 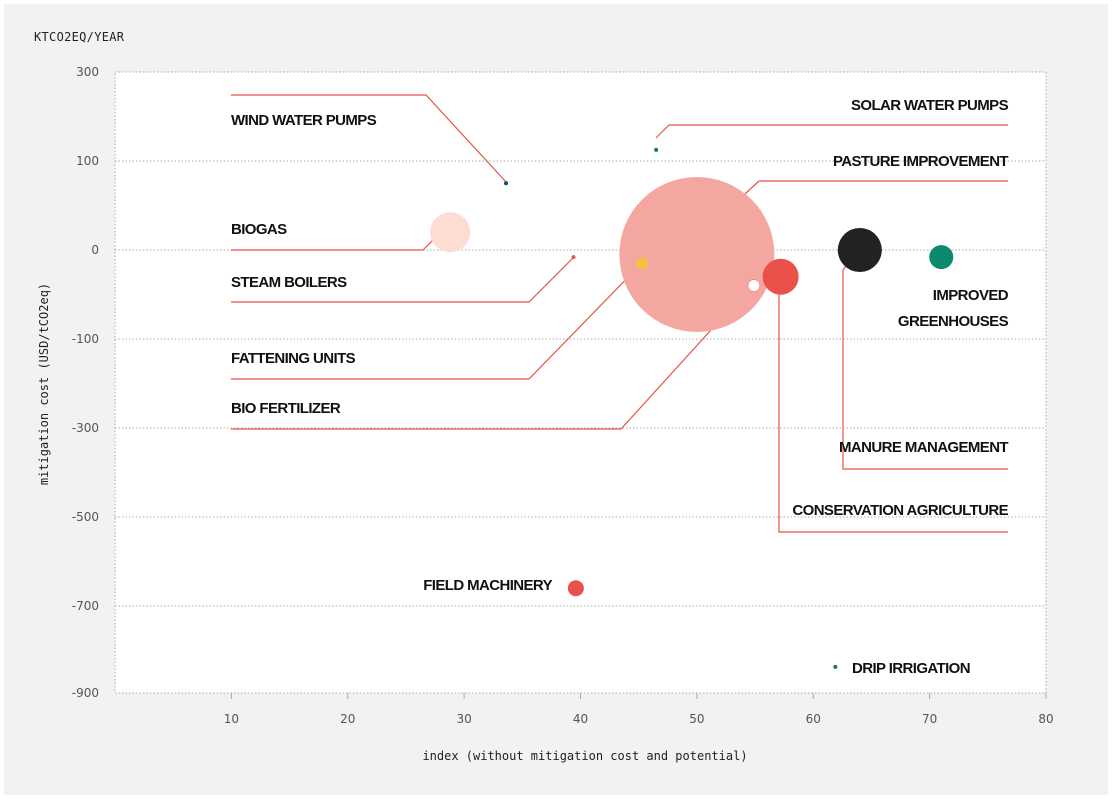 What do you see at coordinates (231, 719) in the screenshot?
I see `x-tick-label: 10` at bounding box center [231, 719].